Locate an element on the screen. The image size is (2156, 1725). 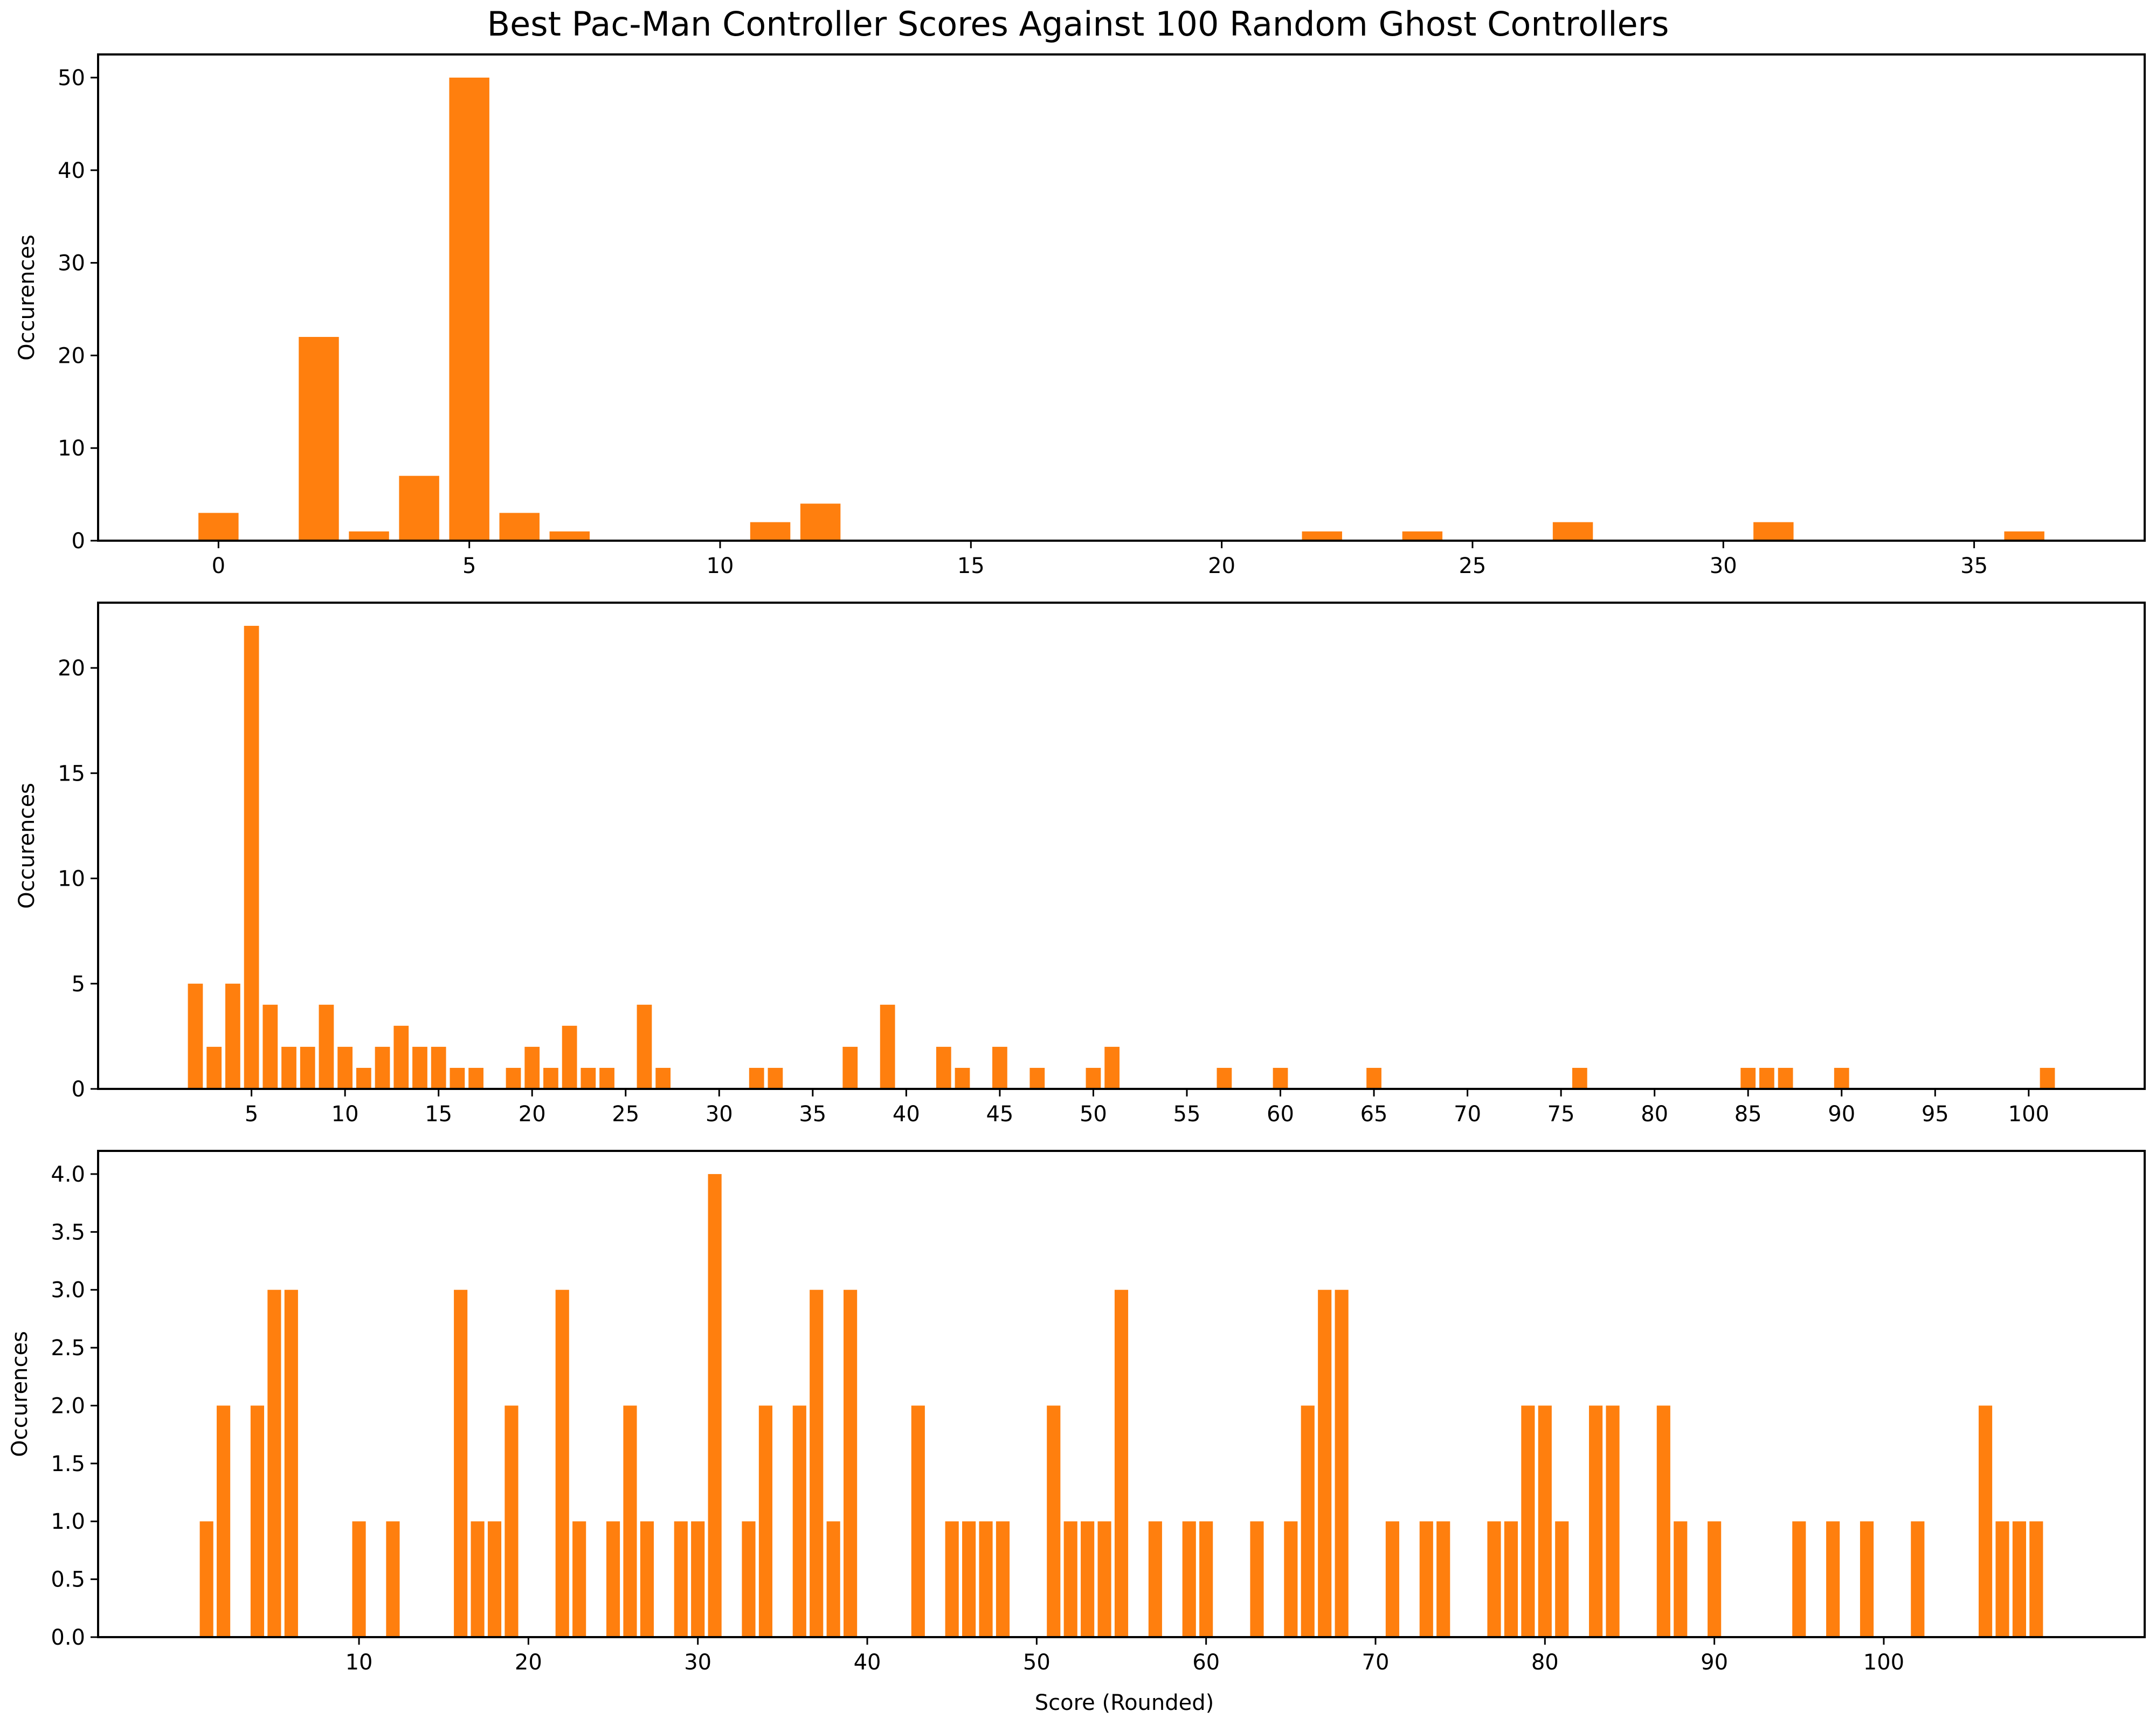
x-tick-label: 100 is located at coordinates (1883, 1663).